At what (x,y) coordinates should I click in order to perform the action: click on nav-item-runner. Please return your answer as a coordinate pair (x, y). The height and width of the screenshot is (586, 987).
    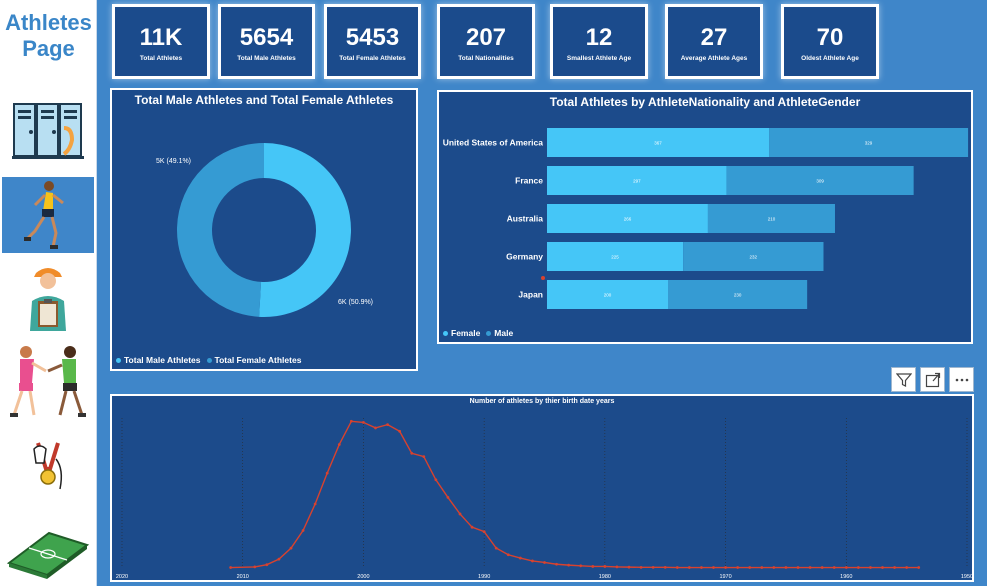
    Looking at the image, I should click on (48, 215).